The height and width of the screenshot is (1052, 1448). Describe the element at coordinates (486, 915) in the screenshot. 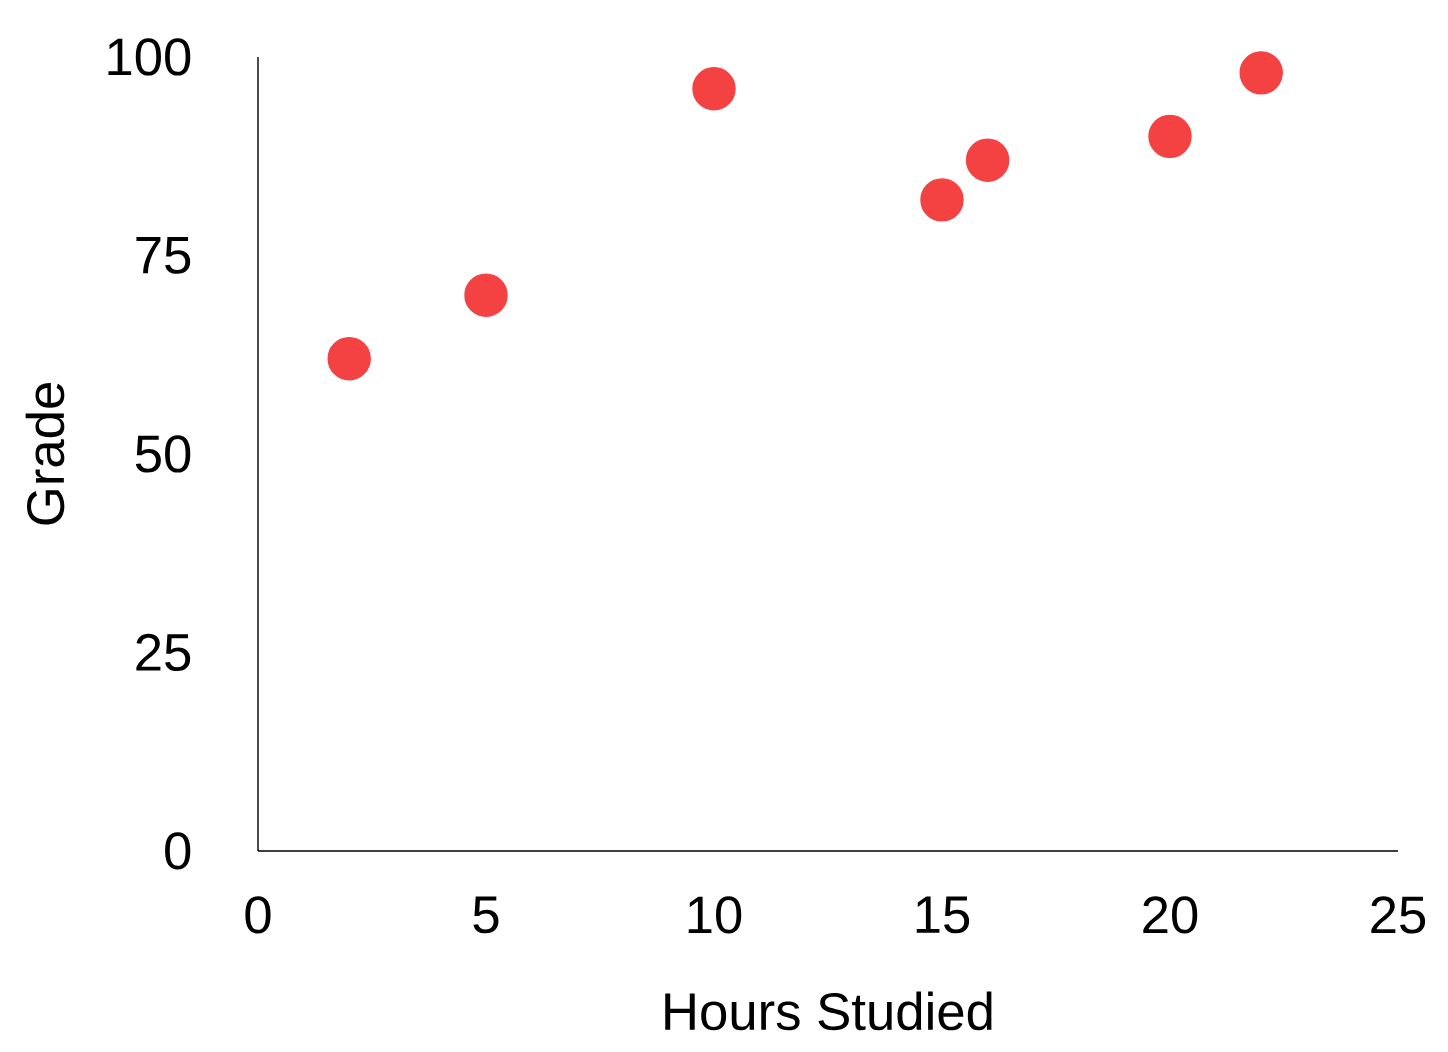

I see `x-tick-label: 5` at that location.